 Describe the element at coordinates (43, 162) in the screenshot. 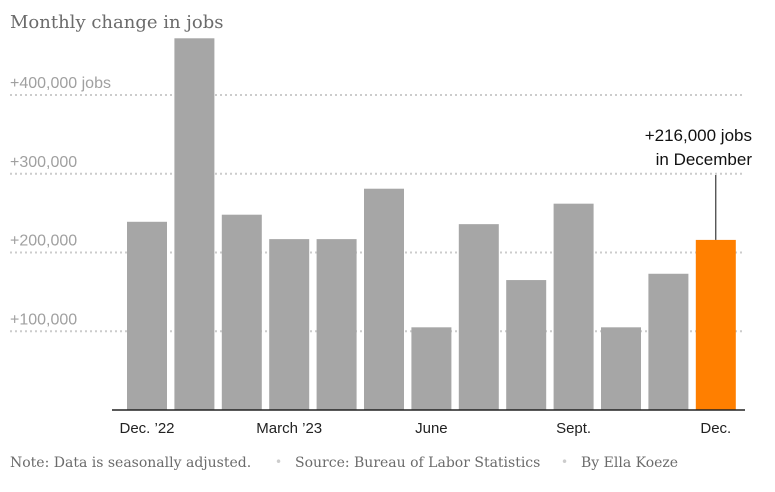

I see `y-tick-label: +300,000` at that location.